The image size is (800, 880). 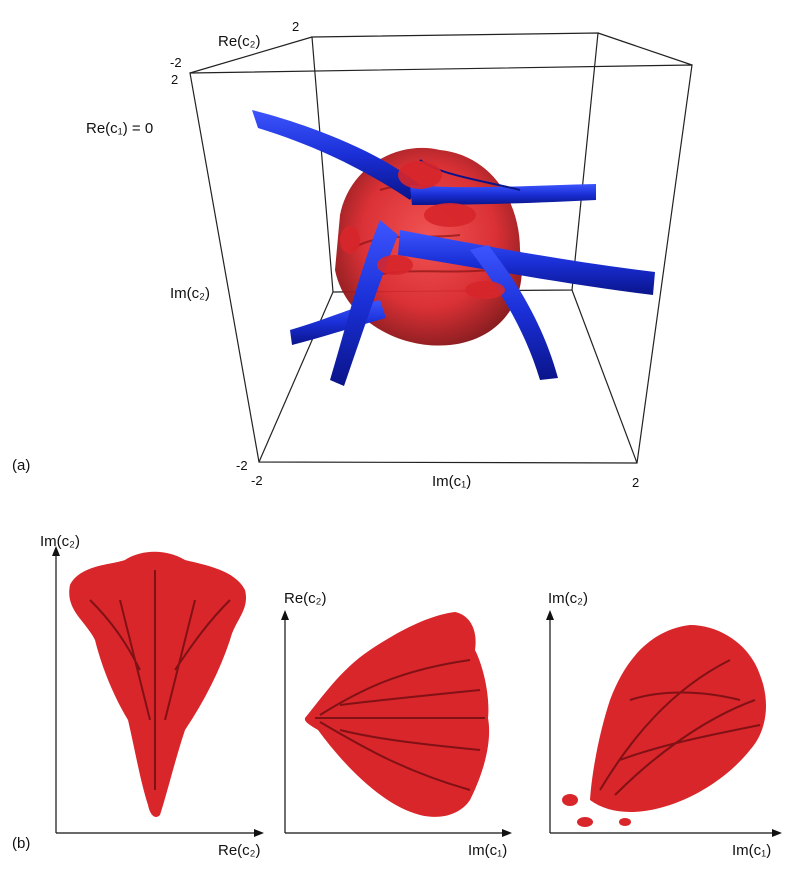 What do you see at coordinates (487, 850) in the screenshot?
I see `view2-x-label: Im(c₁)` at bounding box center [487, 850].